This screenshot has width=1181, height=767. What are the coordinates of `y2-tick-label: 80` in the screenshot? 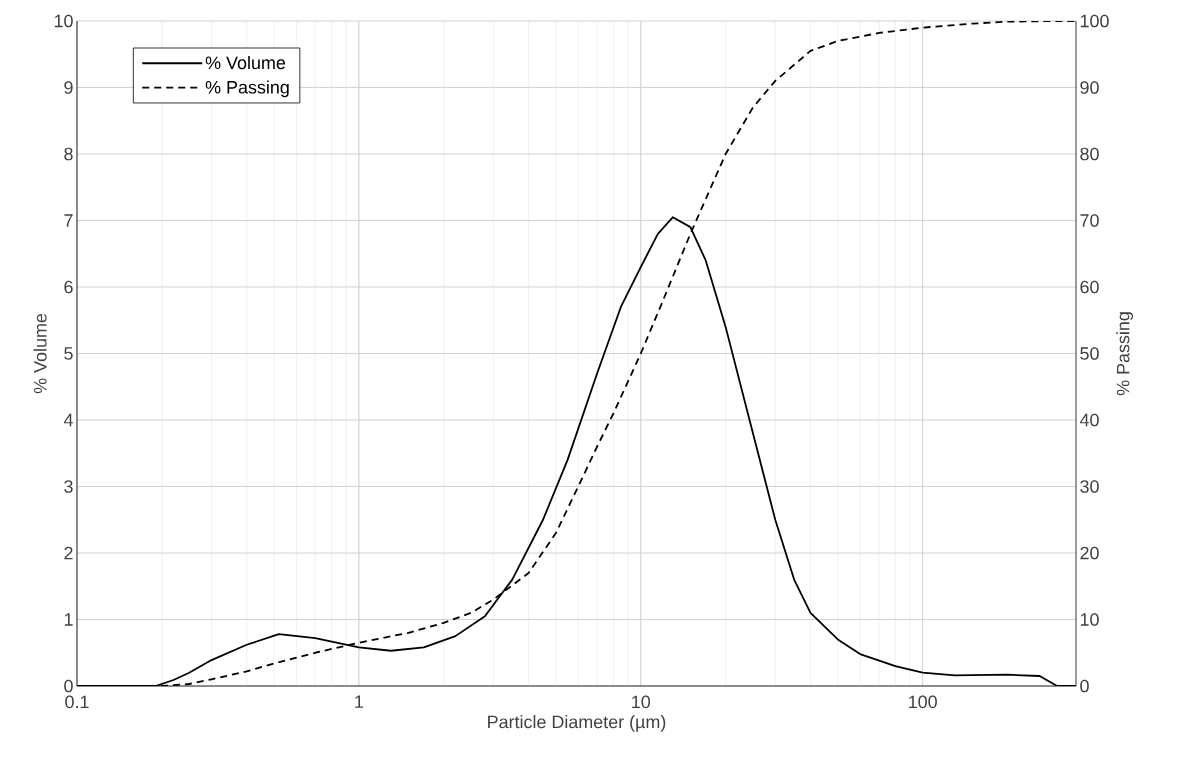 It's located at (1089, 154).